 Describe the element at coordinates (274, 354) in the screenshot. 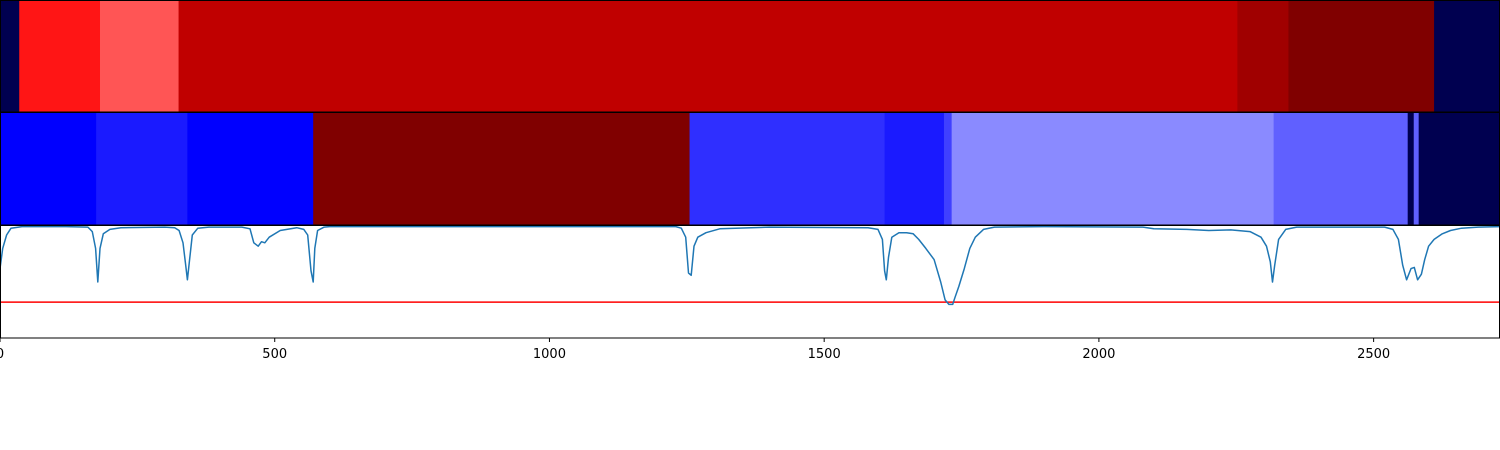

I see `x-tick-label-500: 500` at that location.